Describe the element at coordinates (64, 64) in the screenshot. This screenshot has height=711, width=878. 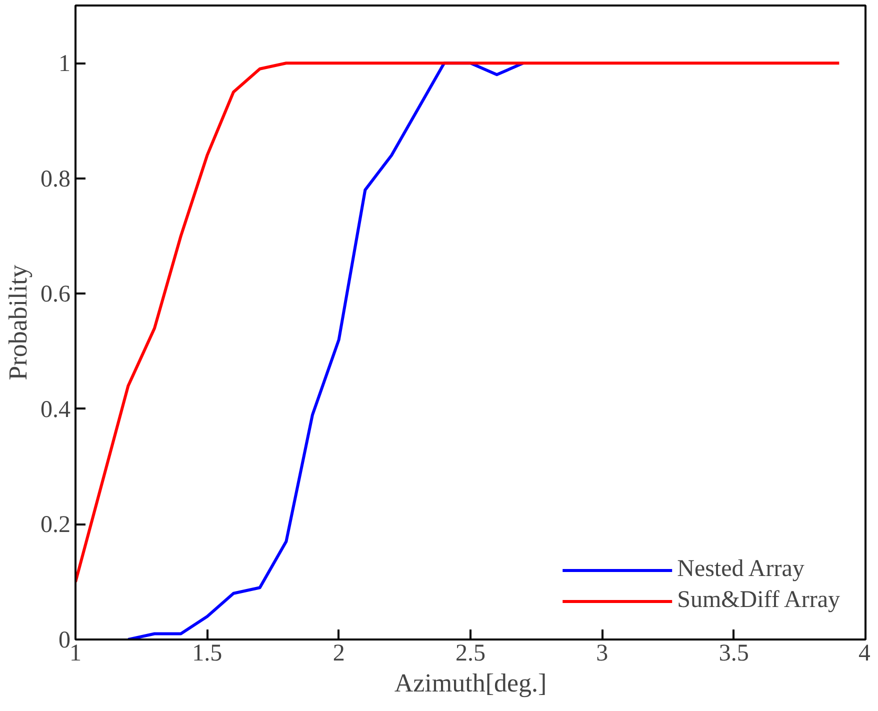
I see `y-tick-label: 1` at that location.